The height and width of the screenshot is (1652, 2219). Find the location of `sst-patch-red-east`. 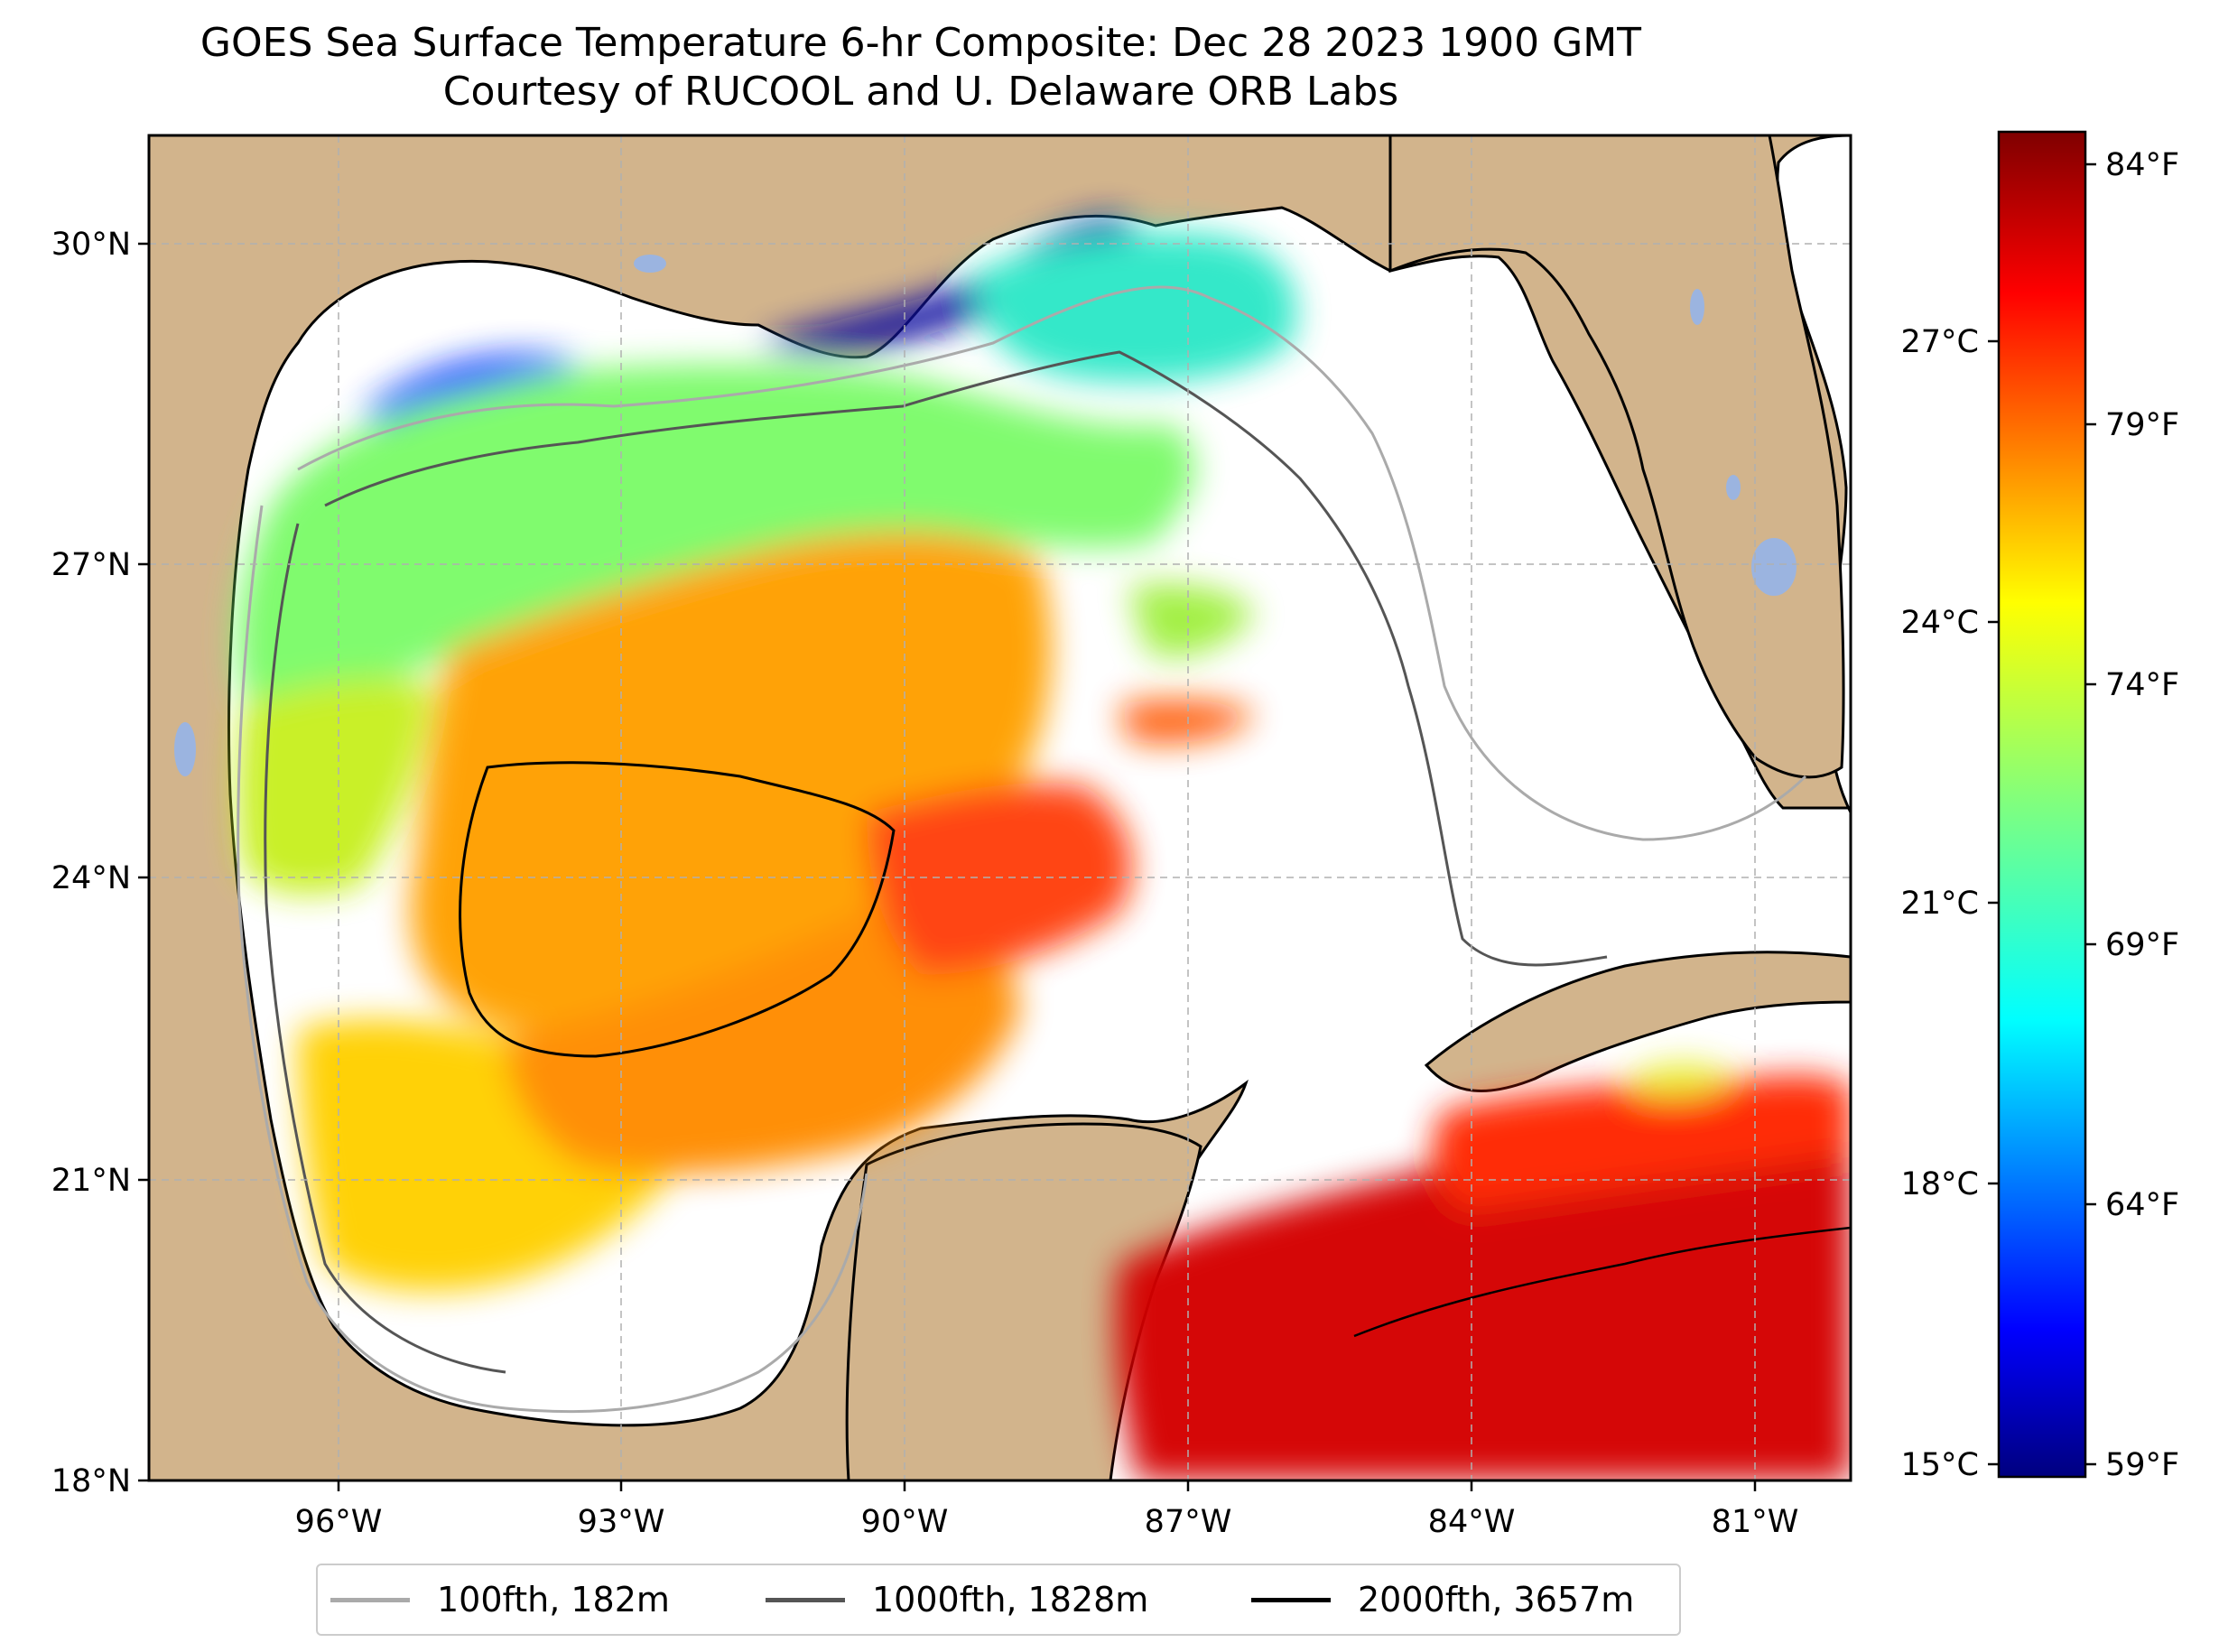

sst-patch-red-east is located at coordinates (1641, 1142).